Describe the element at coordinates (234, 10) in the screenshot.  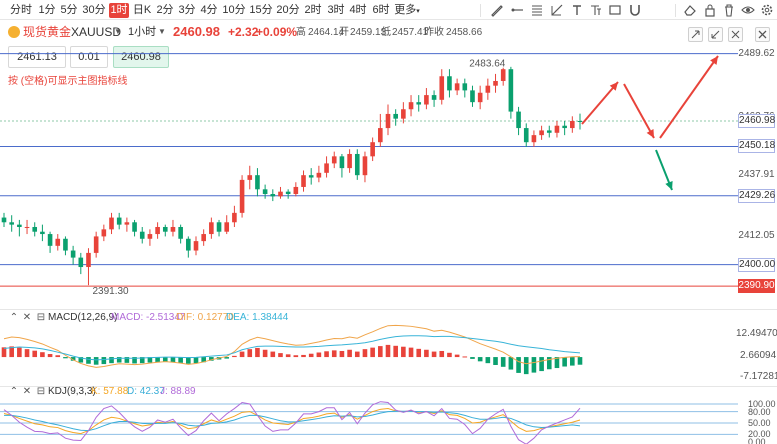
I see `tab-timeframe: 10分` at that location.